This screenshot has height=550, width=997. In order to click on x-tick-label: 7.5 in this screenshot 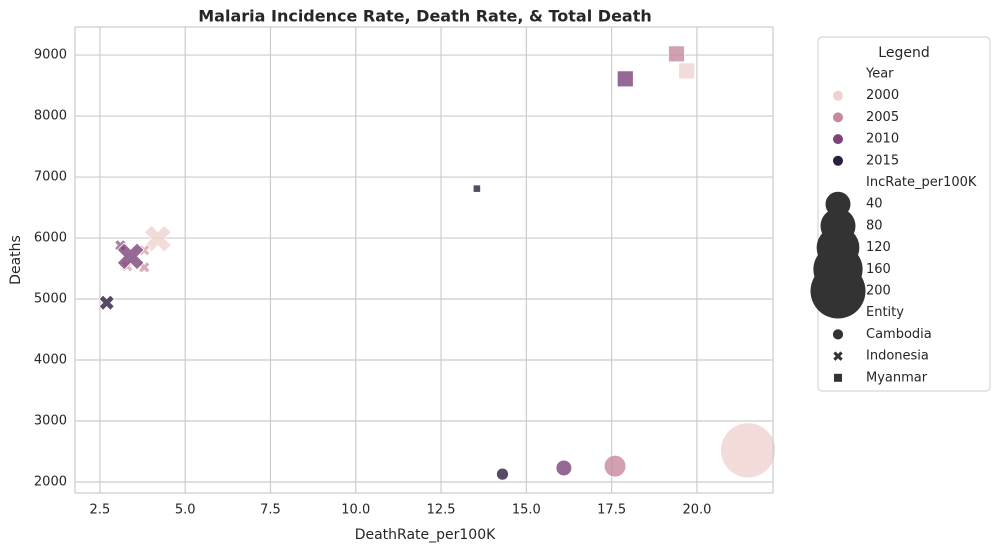, I will do `click(270, 510)`.